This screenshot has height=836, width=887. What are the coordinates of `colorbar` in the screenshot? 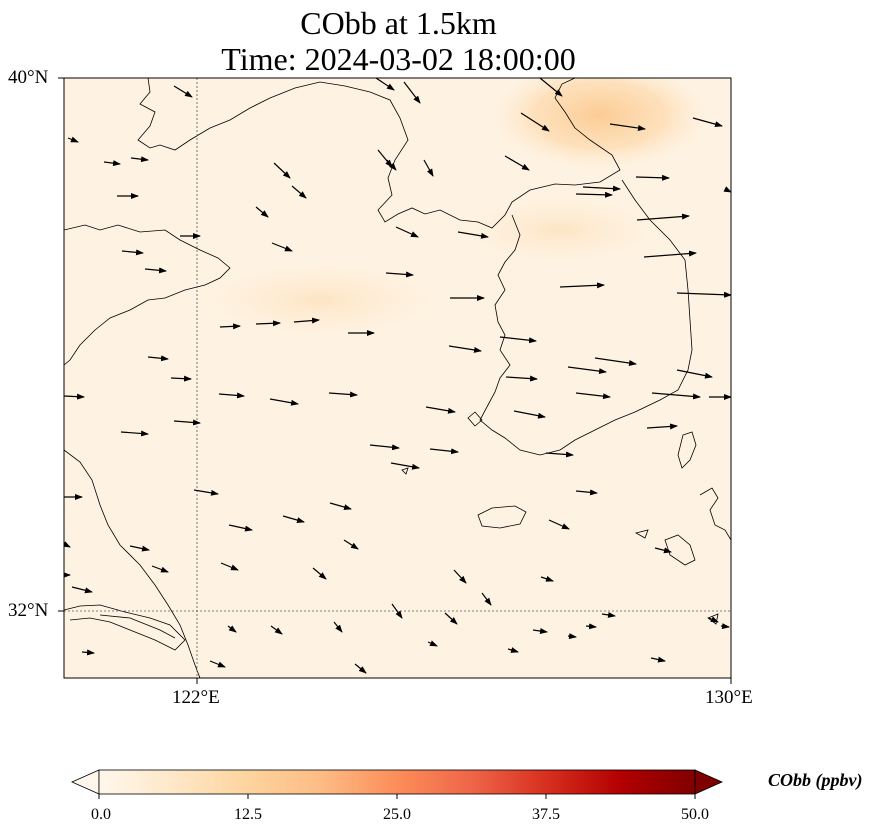 It's located at (397, 784).